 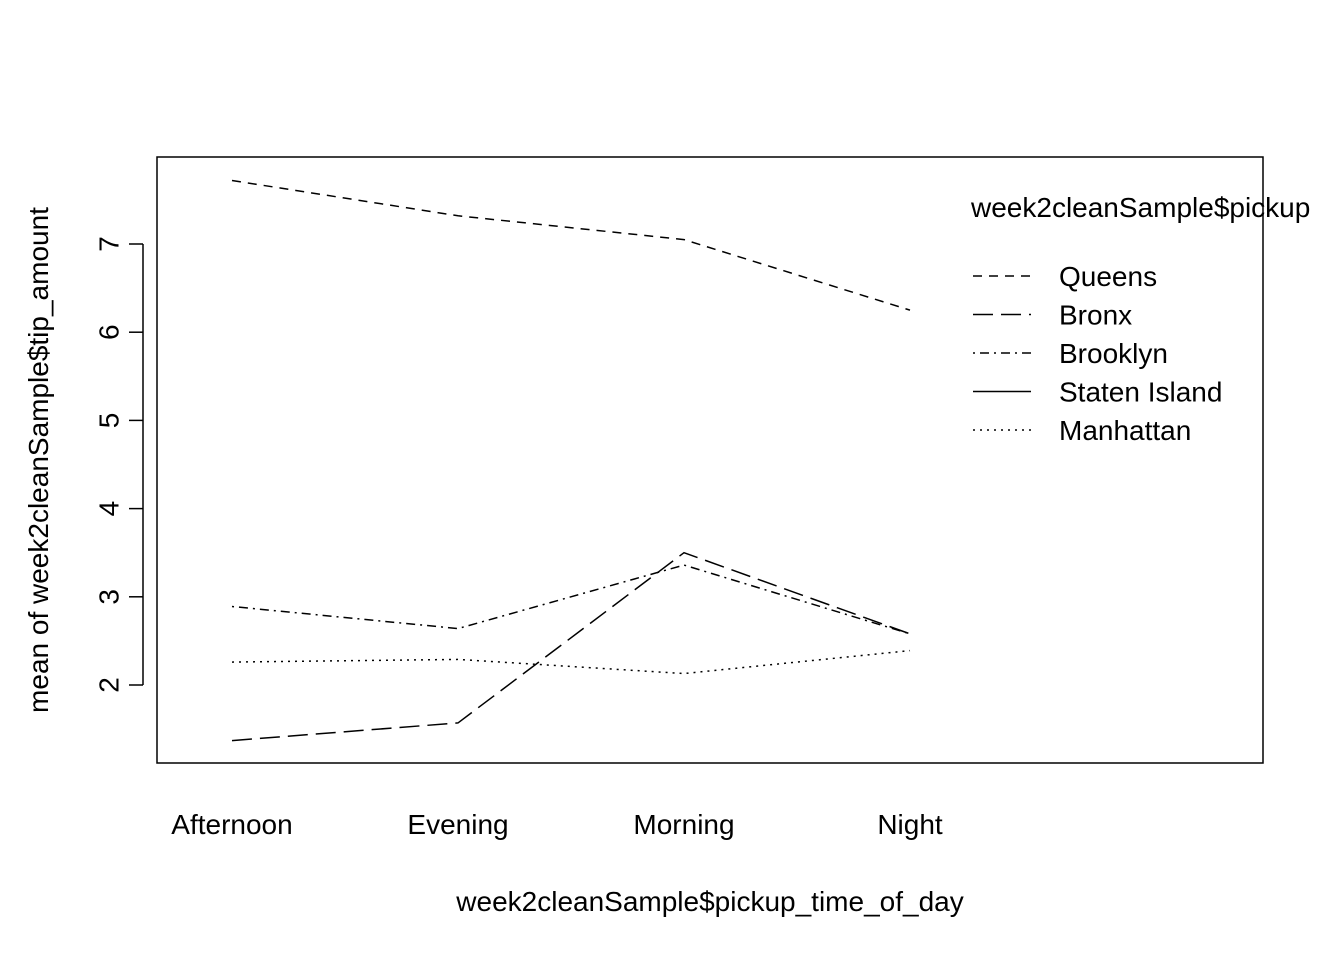 I want to click on y-tick-label: 5, so click(x=109, y=421).